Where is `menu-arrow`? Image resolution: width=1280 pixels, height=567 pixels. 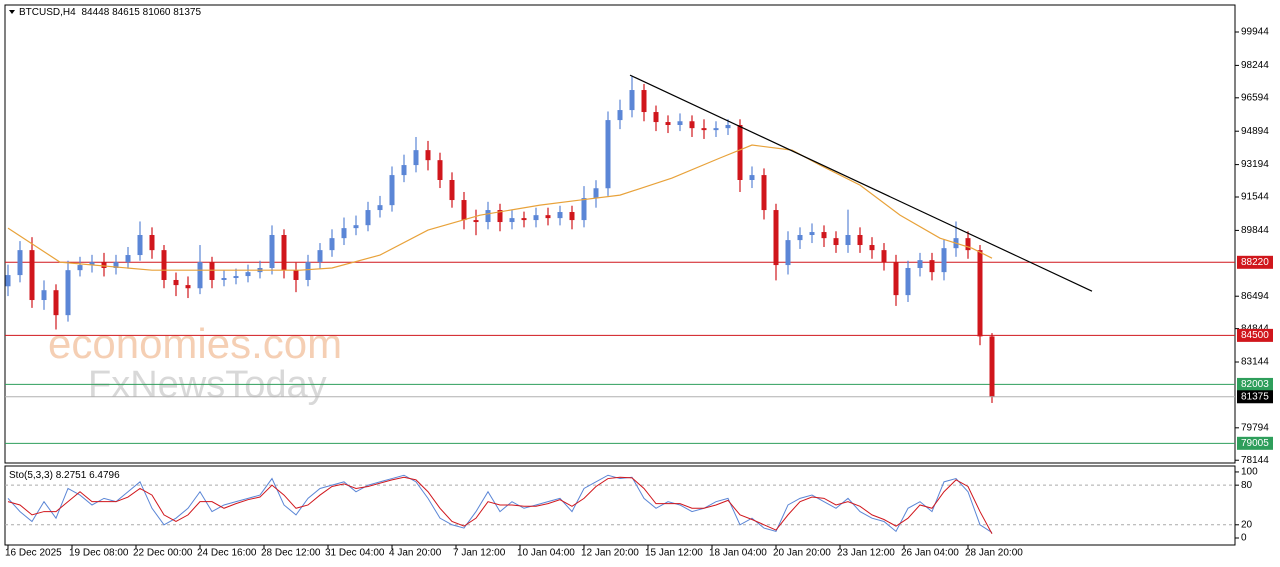
menu-arrow is located at coordinates (12, 12).